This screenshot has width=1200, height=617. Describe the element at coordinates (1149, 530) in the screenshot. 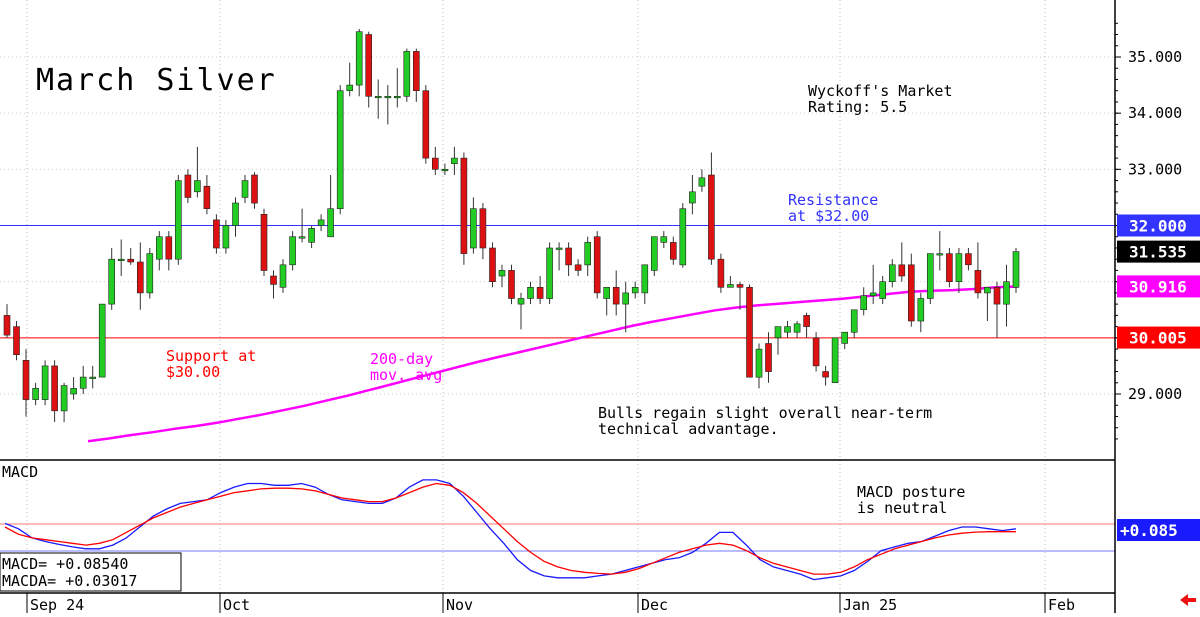

I see `macd-badge-label: +0.085` at that location.